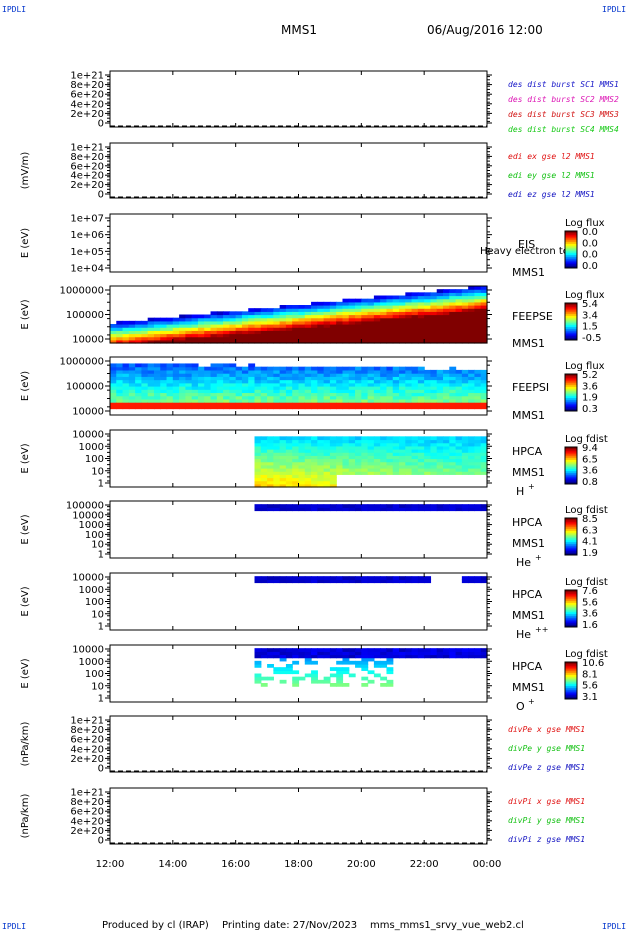 This screenshot has height=934, width=630. I want to click on species-label: O, so click(520, 706).